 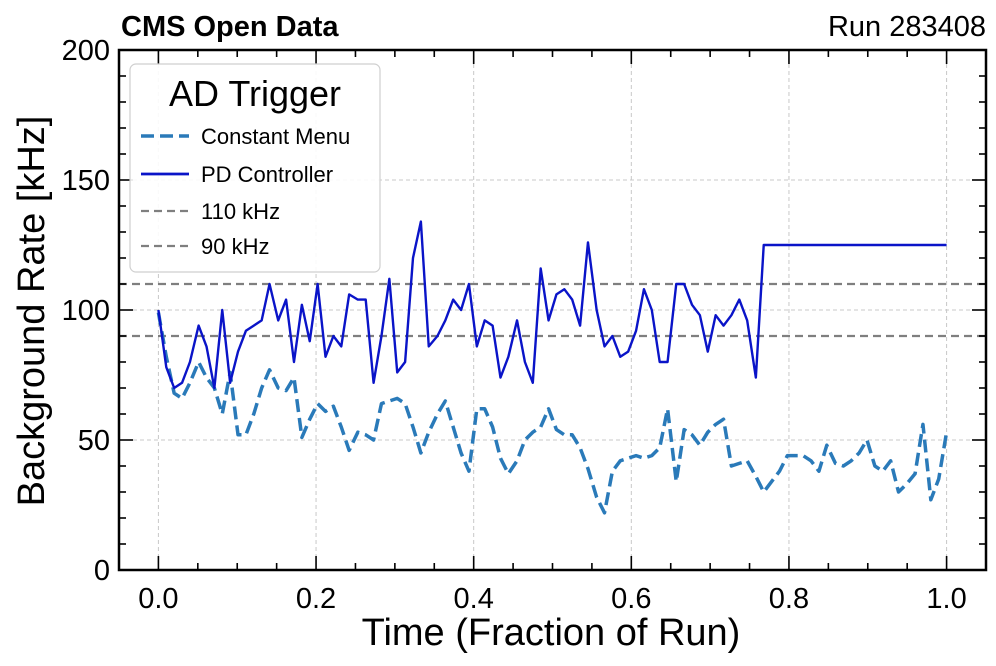 What do you see at coordinates (789, 599) in the screenshot?
I see `x-tick-label-4: 0.8` at bounding box center [789, 599].